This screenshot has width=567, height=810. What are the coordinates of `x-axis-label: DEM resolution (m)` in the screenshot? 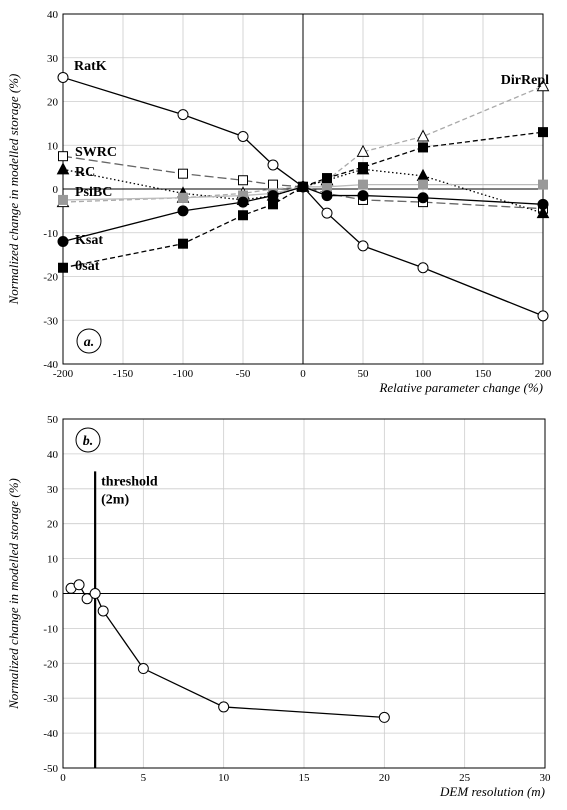 It's located at (492, 791).